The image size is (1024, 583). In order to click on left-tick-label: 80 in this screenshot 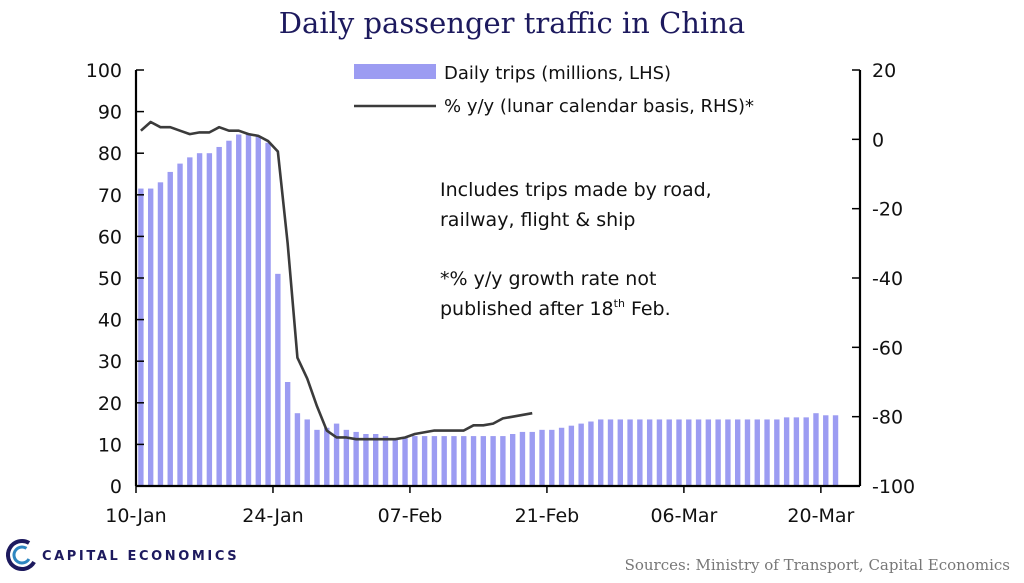, I will do `click(110, 154)`.